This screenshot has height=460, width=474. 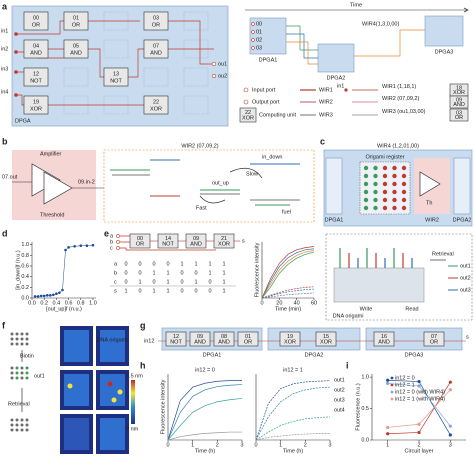 I want to click on gate-id: 19, so click(x=290, y=337).